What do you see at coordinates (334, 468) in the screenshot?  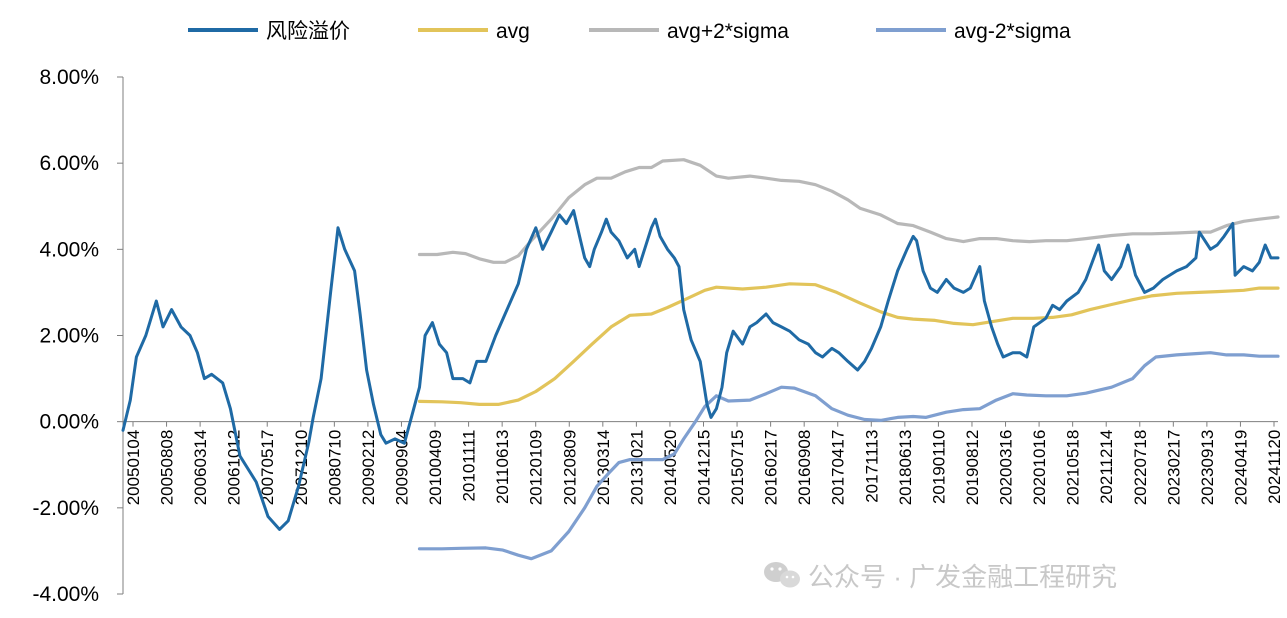 I see `x-tick-label: 20080710` at bounding box center [334, 468].